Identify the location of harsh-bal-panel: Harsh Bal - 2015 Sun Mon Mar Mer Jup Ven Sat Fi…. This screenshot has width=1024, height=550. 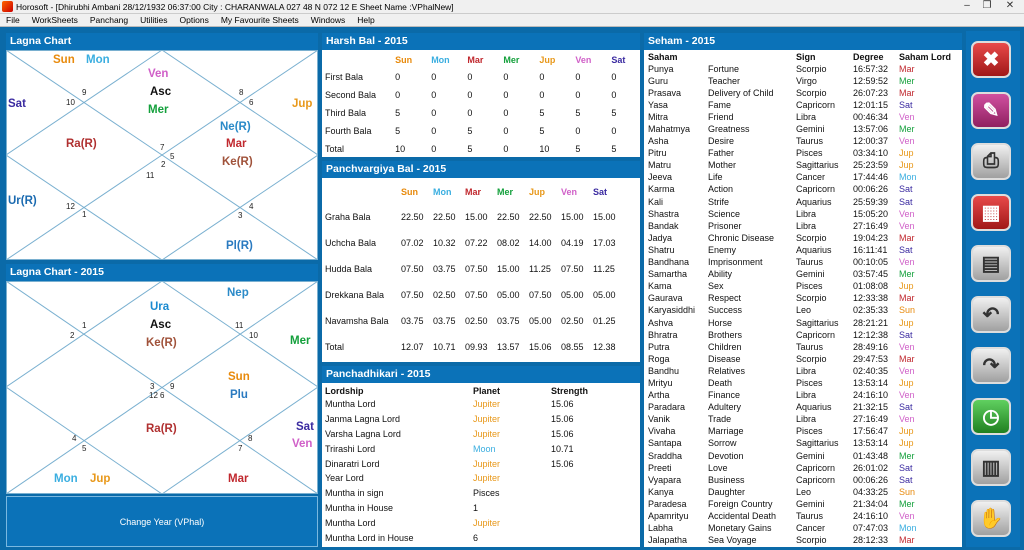
(481, 95).